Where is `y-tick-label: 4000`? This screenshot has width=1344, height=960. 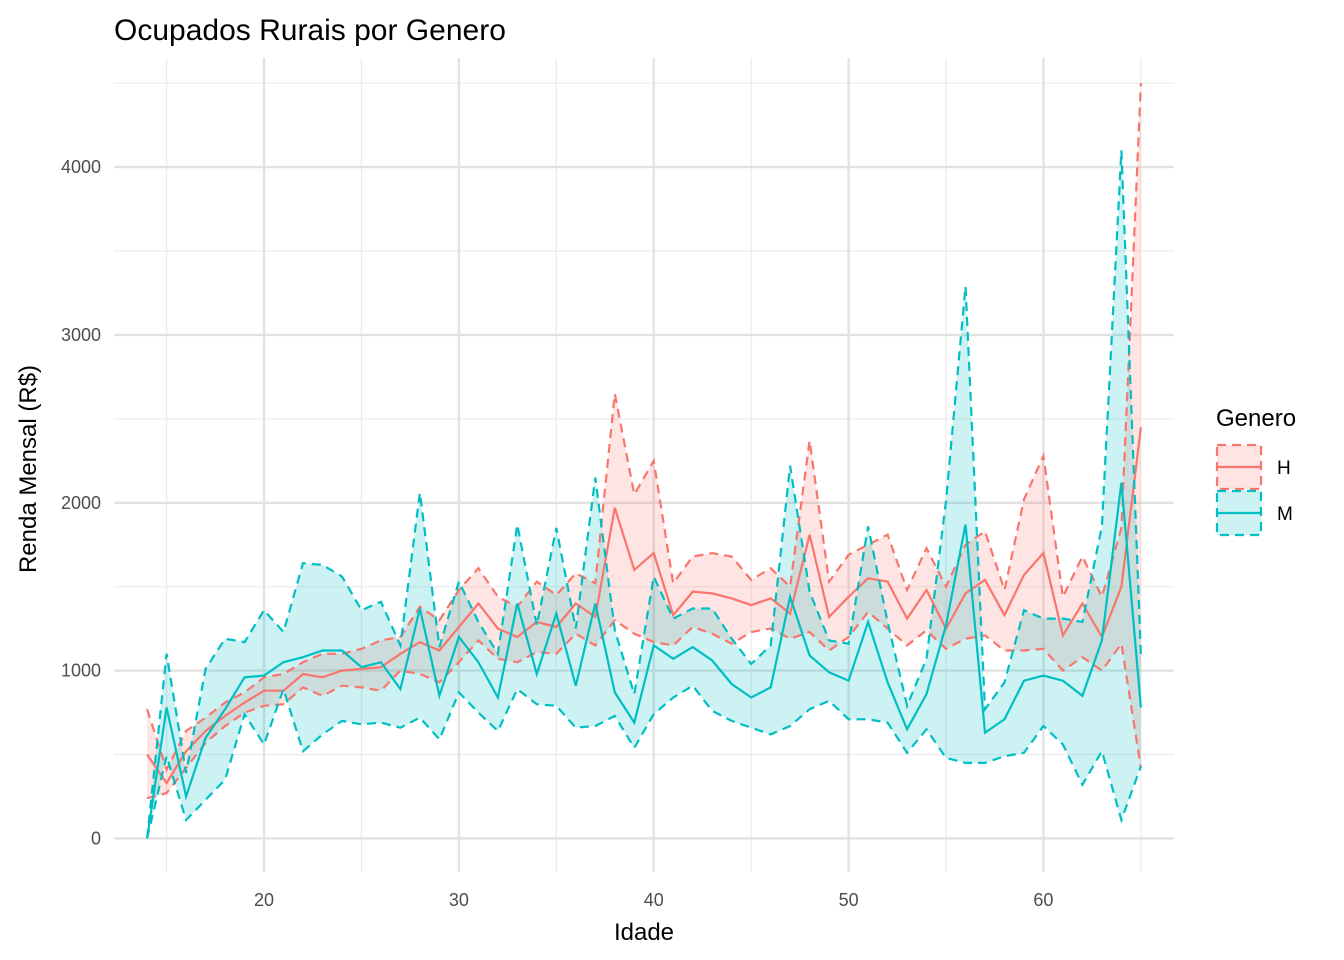 y-tick-label: 4000 is located at coordinates (81, 167).